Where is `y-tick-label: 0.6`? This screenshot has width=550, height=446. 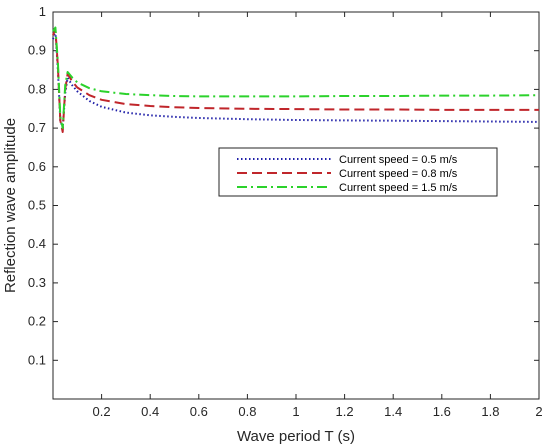
y-tick-label: 0.6 is located at coordinates (37, 166).